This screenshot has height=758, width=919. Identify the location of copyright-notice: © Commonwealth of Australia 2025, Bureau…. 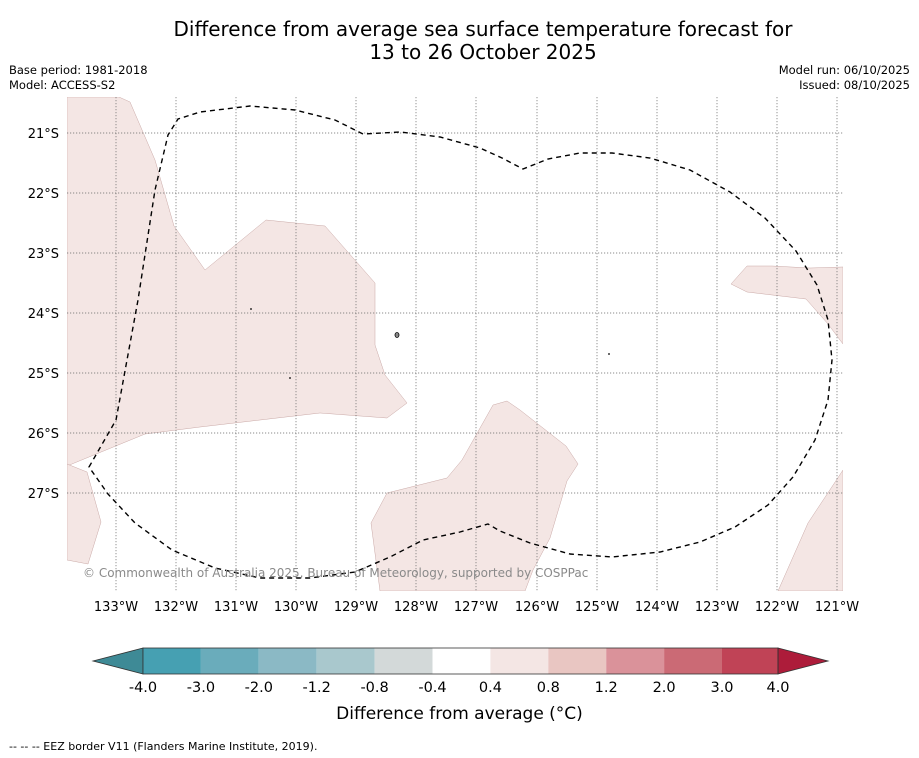
(335, 573).